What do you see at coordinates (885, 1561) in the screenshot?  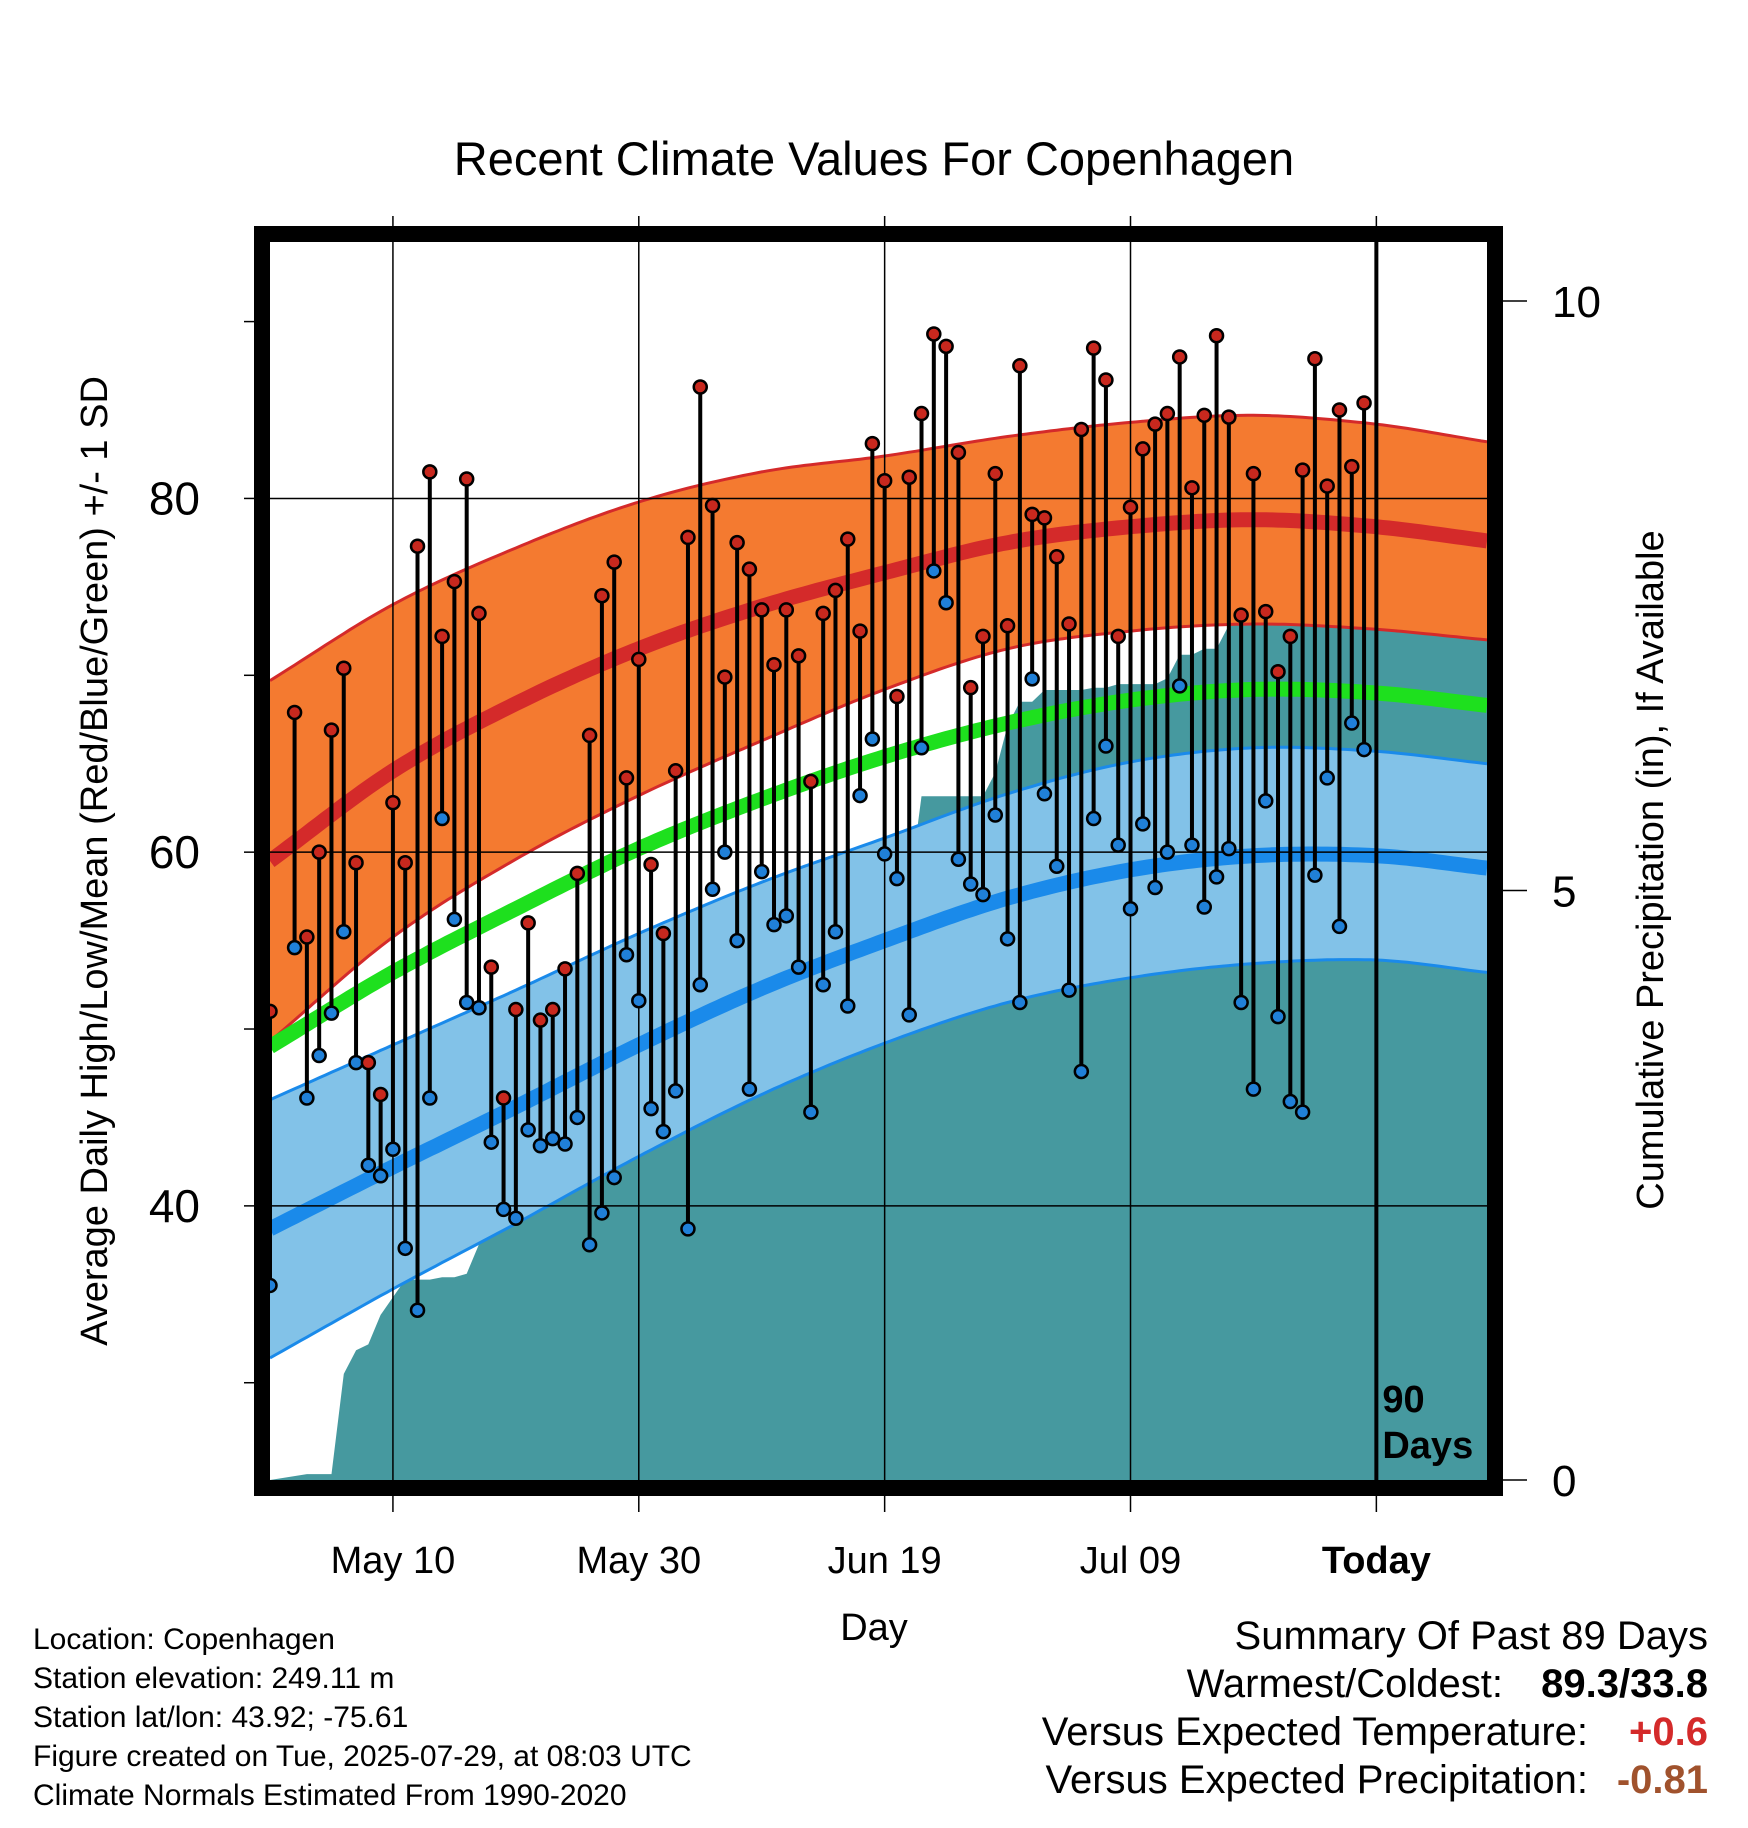 I see `x-tick-label: Jun 19` at bounding box center [885, 1561].